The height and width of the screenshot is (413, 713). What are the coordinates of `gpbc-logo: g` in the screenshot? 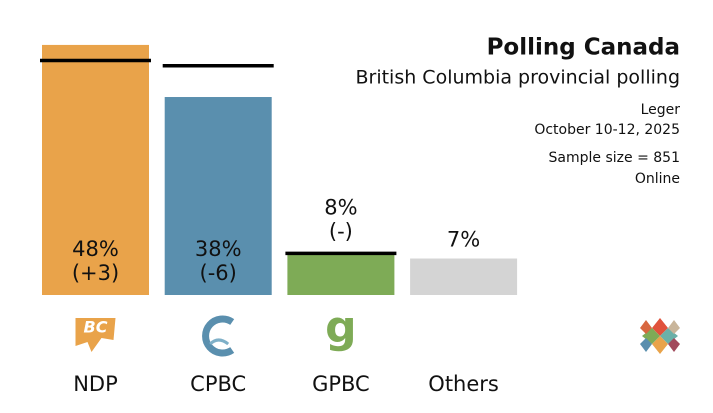 It's located at (341, 327).